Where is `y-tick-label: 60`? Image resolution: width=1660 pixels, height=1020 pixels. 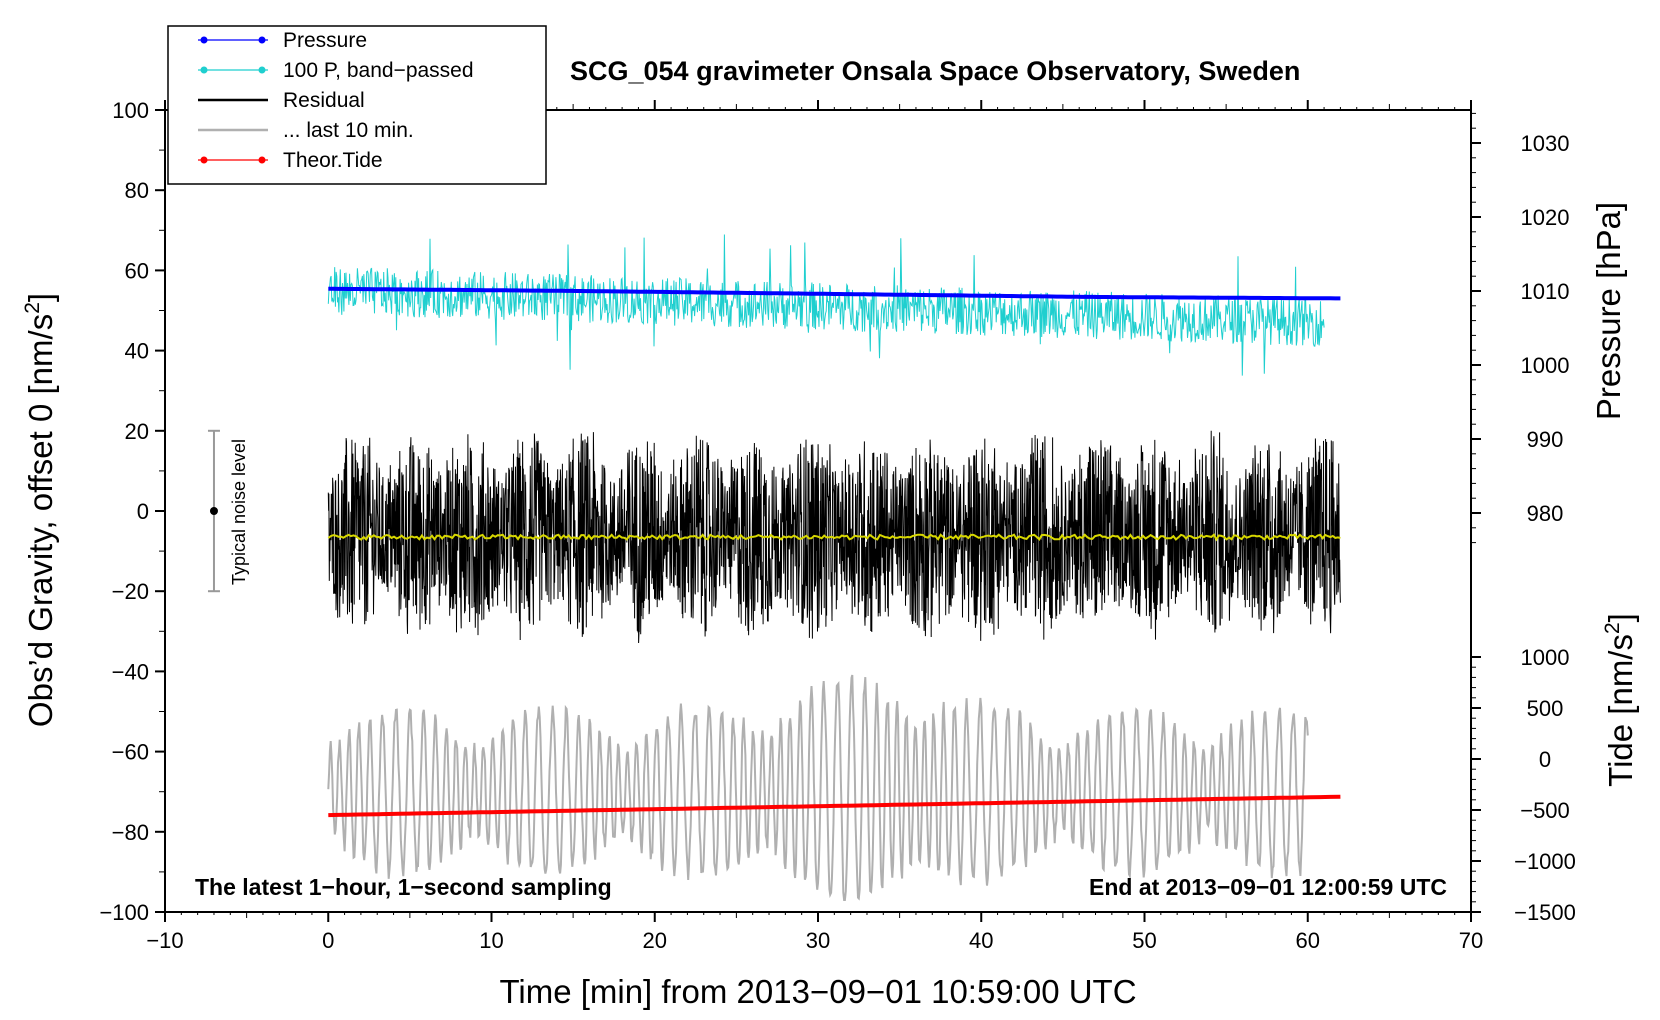
y-tick-label: 60 is located at coordinates (137, 270).